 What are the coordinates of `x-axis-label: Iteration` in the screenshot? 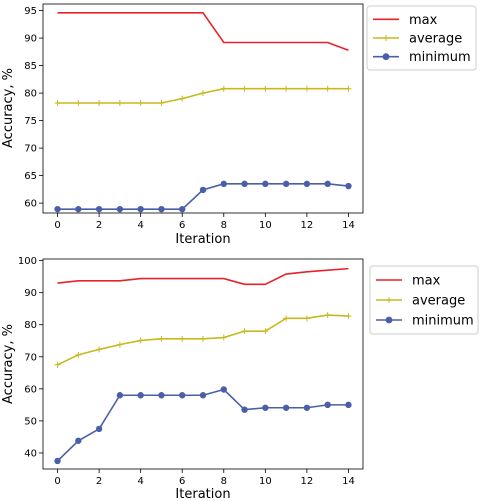 It's located at (202, 239).